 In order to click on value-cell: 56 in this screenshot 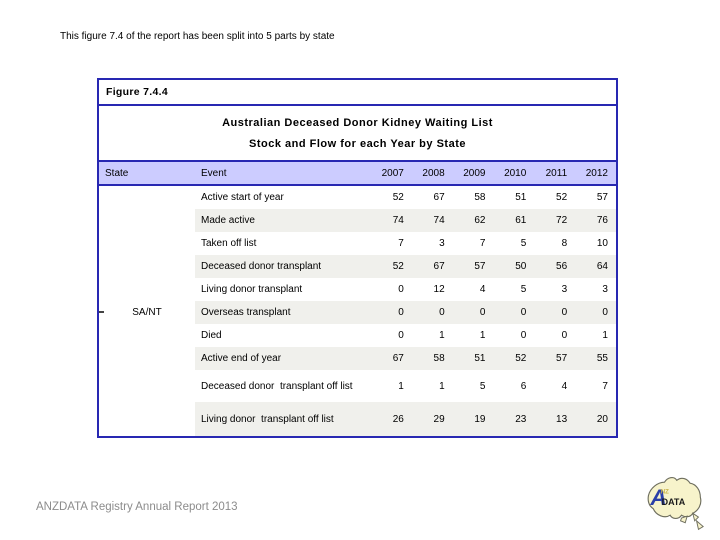, I will do `click(562, 266)`.